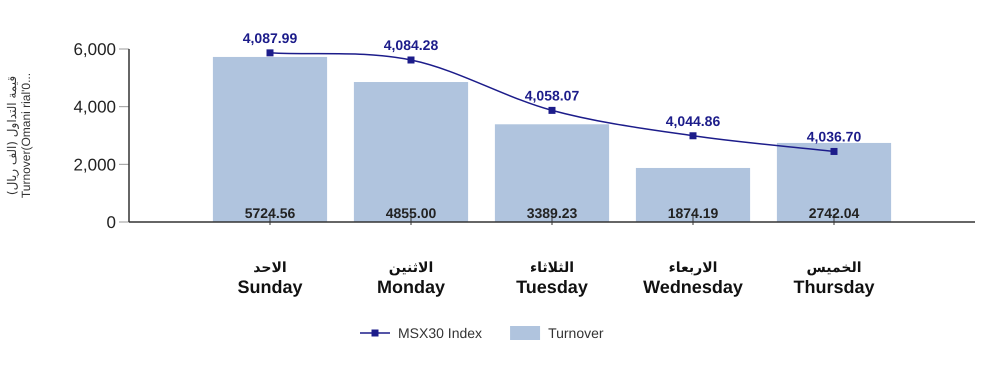 This screenshot has width=1000, height=367. What do you see at coordinates (94, 49) in the screenshot?
I see `y-tick-label: 6,000` at bounding box center [94, 49].